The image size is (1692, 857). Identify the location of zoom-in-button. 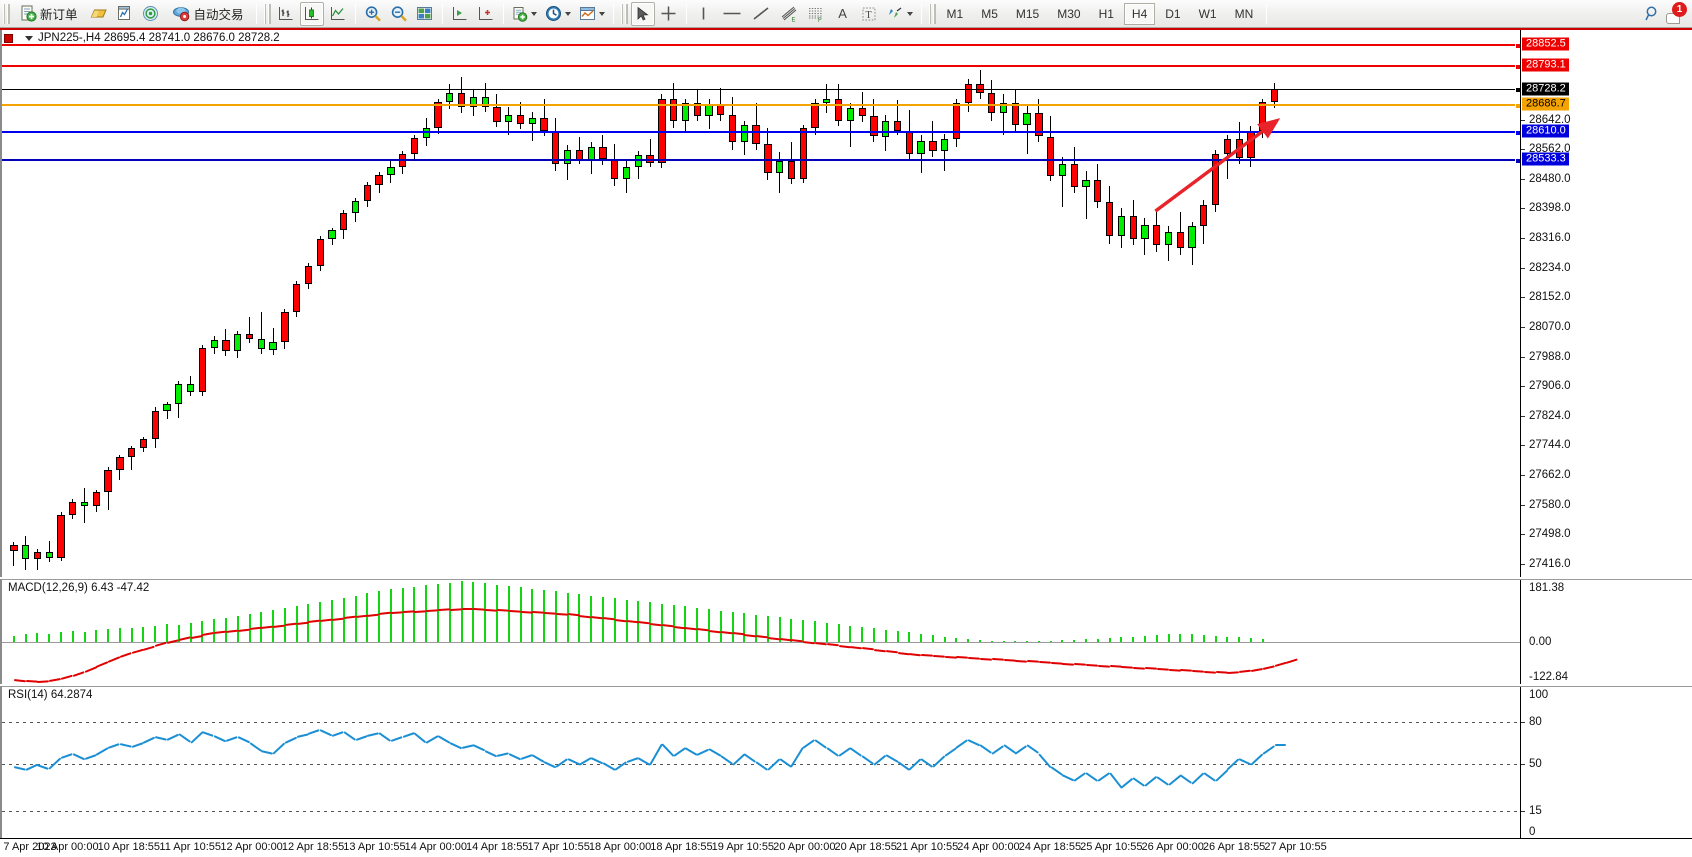
(373, 14).